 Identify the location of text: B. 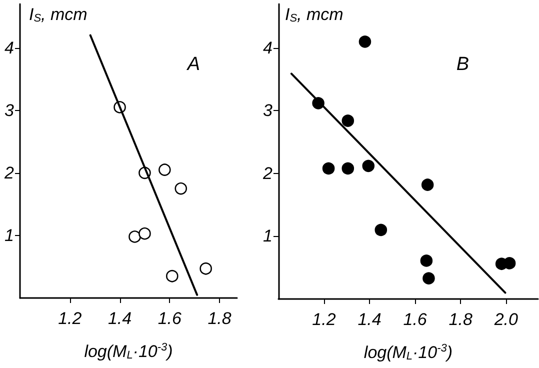
(463, 64).